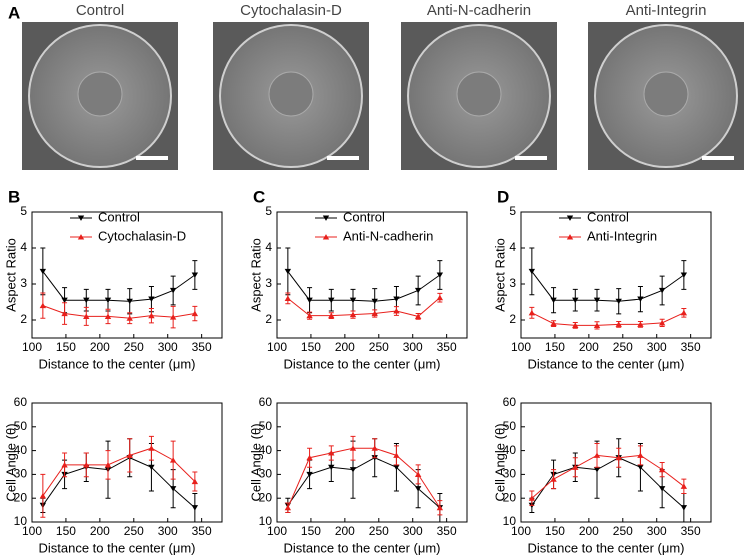 The width and height of the screenshot is (746, 555). What do you see at coordinates (364, 216) in the screenshot?
I see `legend-label: Control` at bounding box center [364, 216].